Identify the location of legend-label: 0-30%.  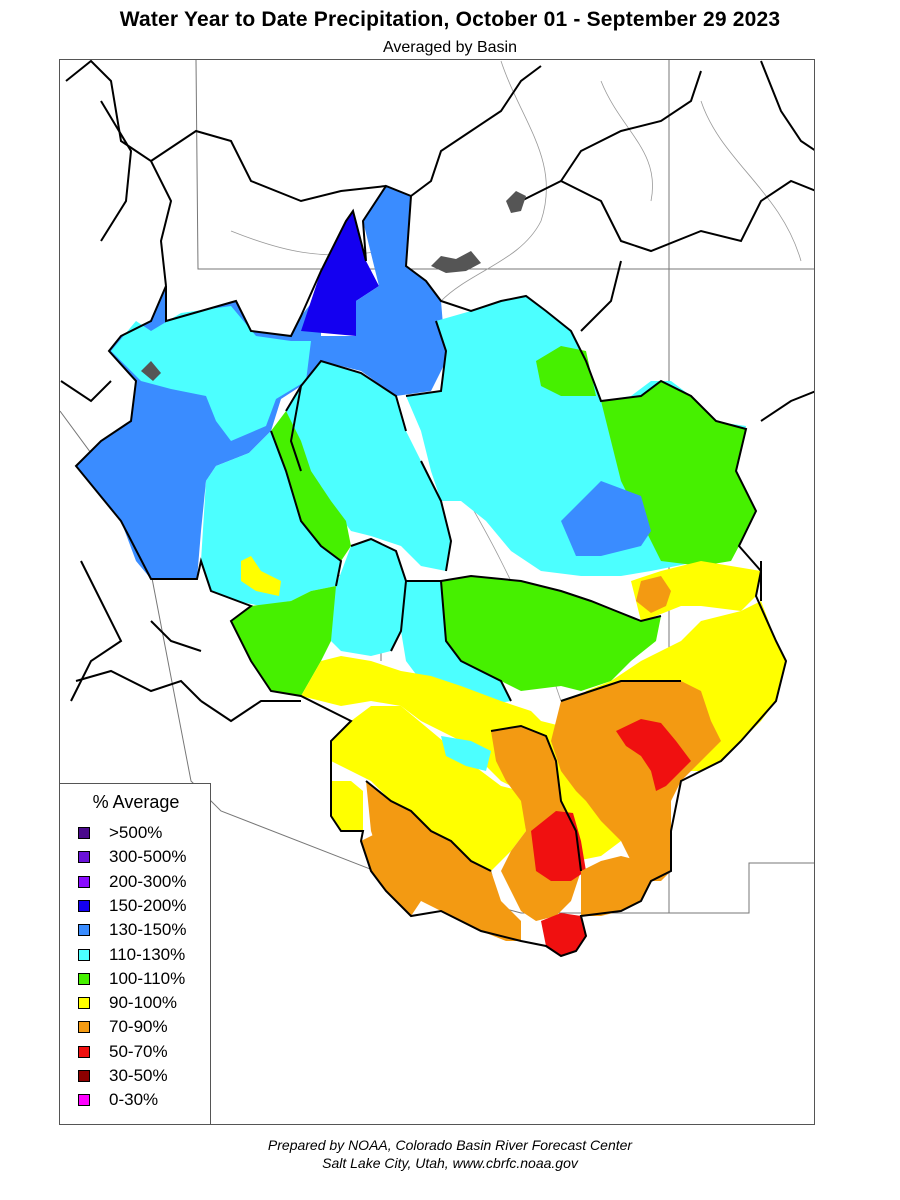
(134, 1100).